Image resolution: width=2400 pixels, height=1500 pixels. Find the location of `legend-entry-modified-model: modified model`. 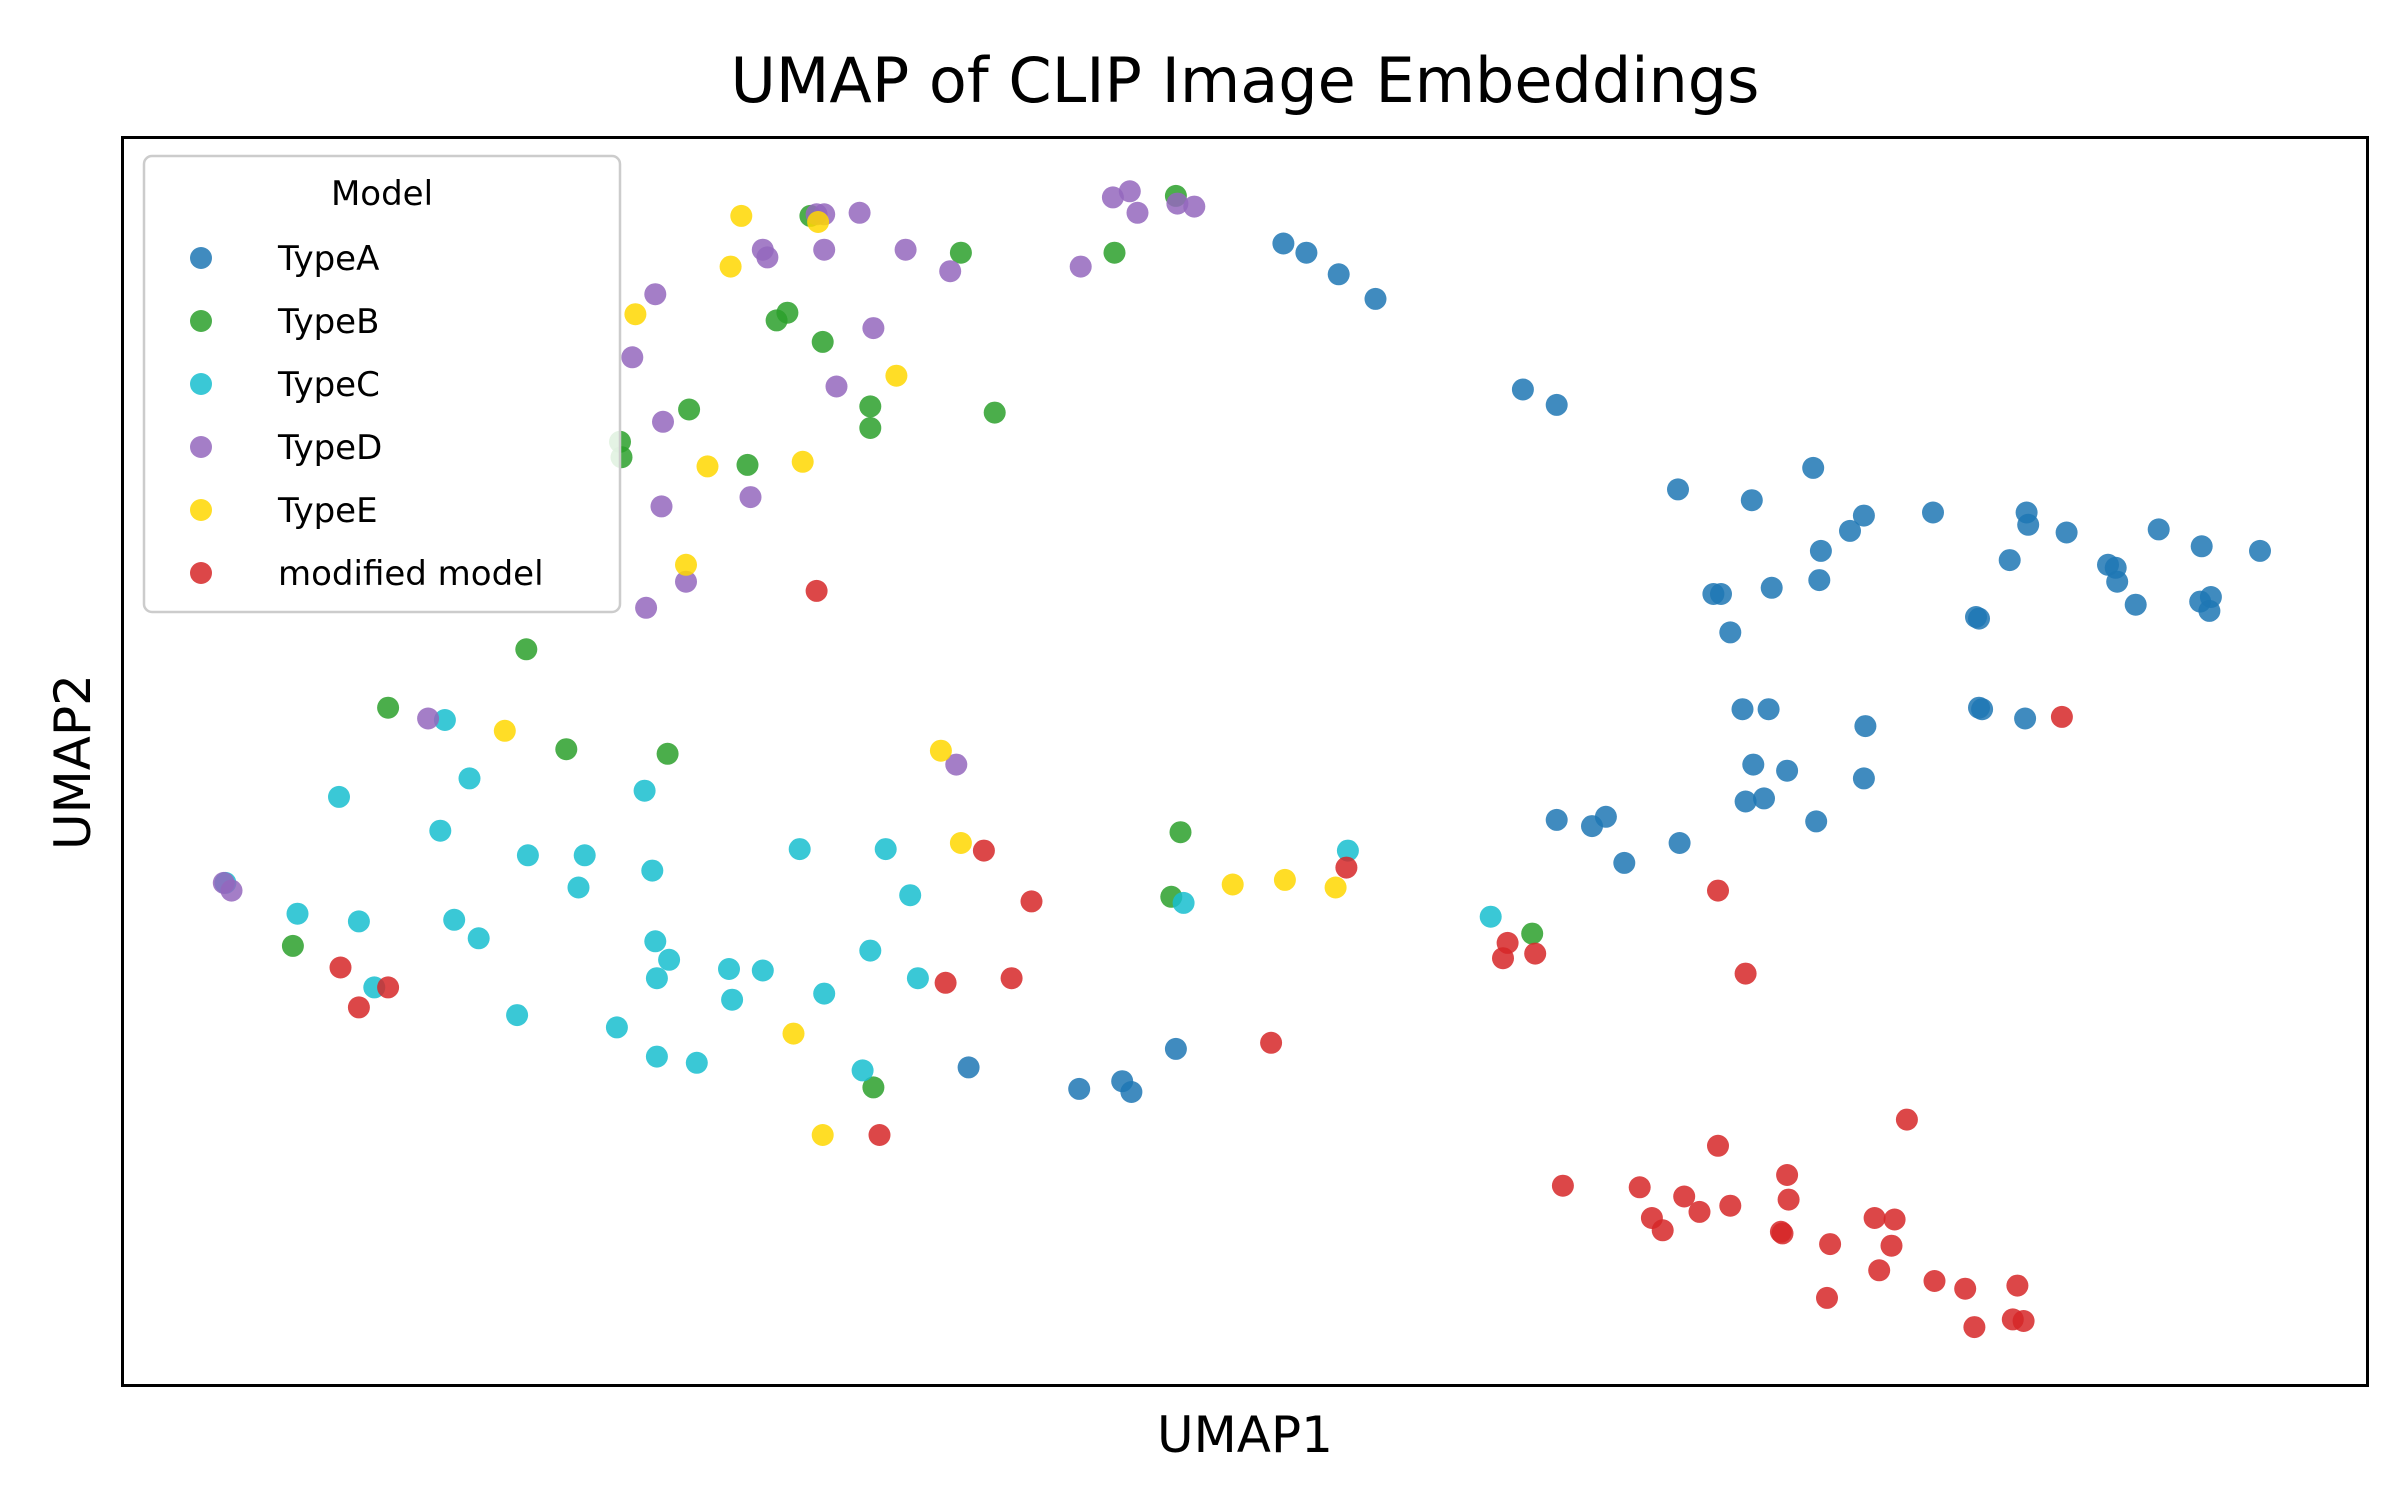

legend-entry-modified-model: modified model is located at coordinates (367, 574).